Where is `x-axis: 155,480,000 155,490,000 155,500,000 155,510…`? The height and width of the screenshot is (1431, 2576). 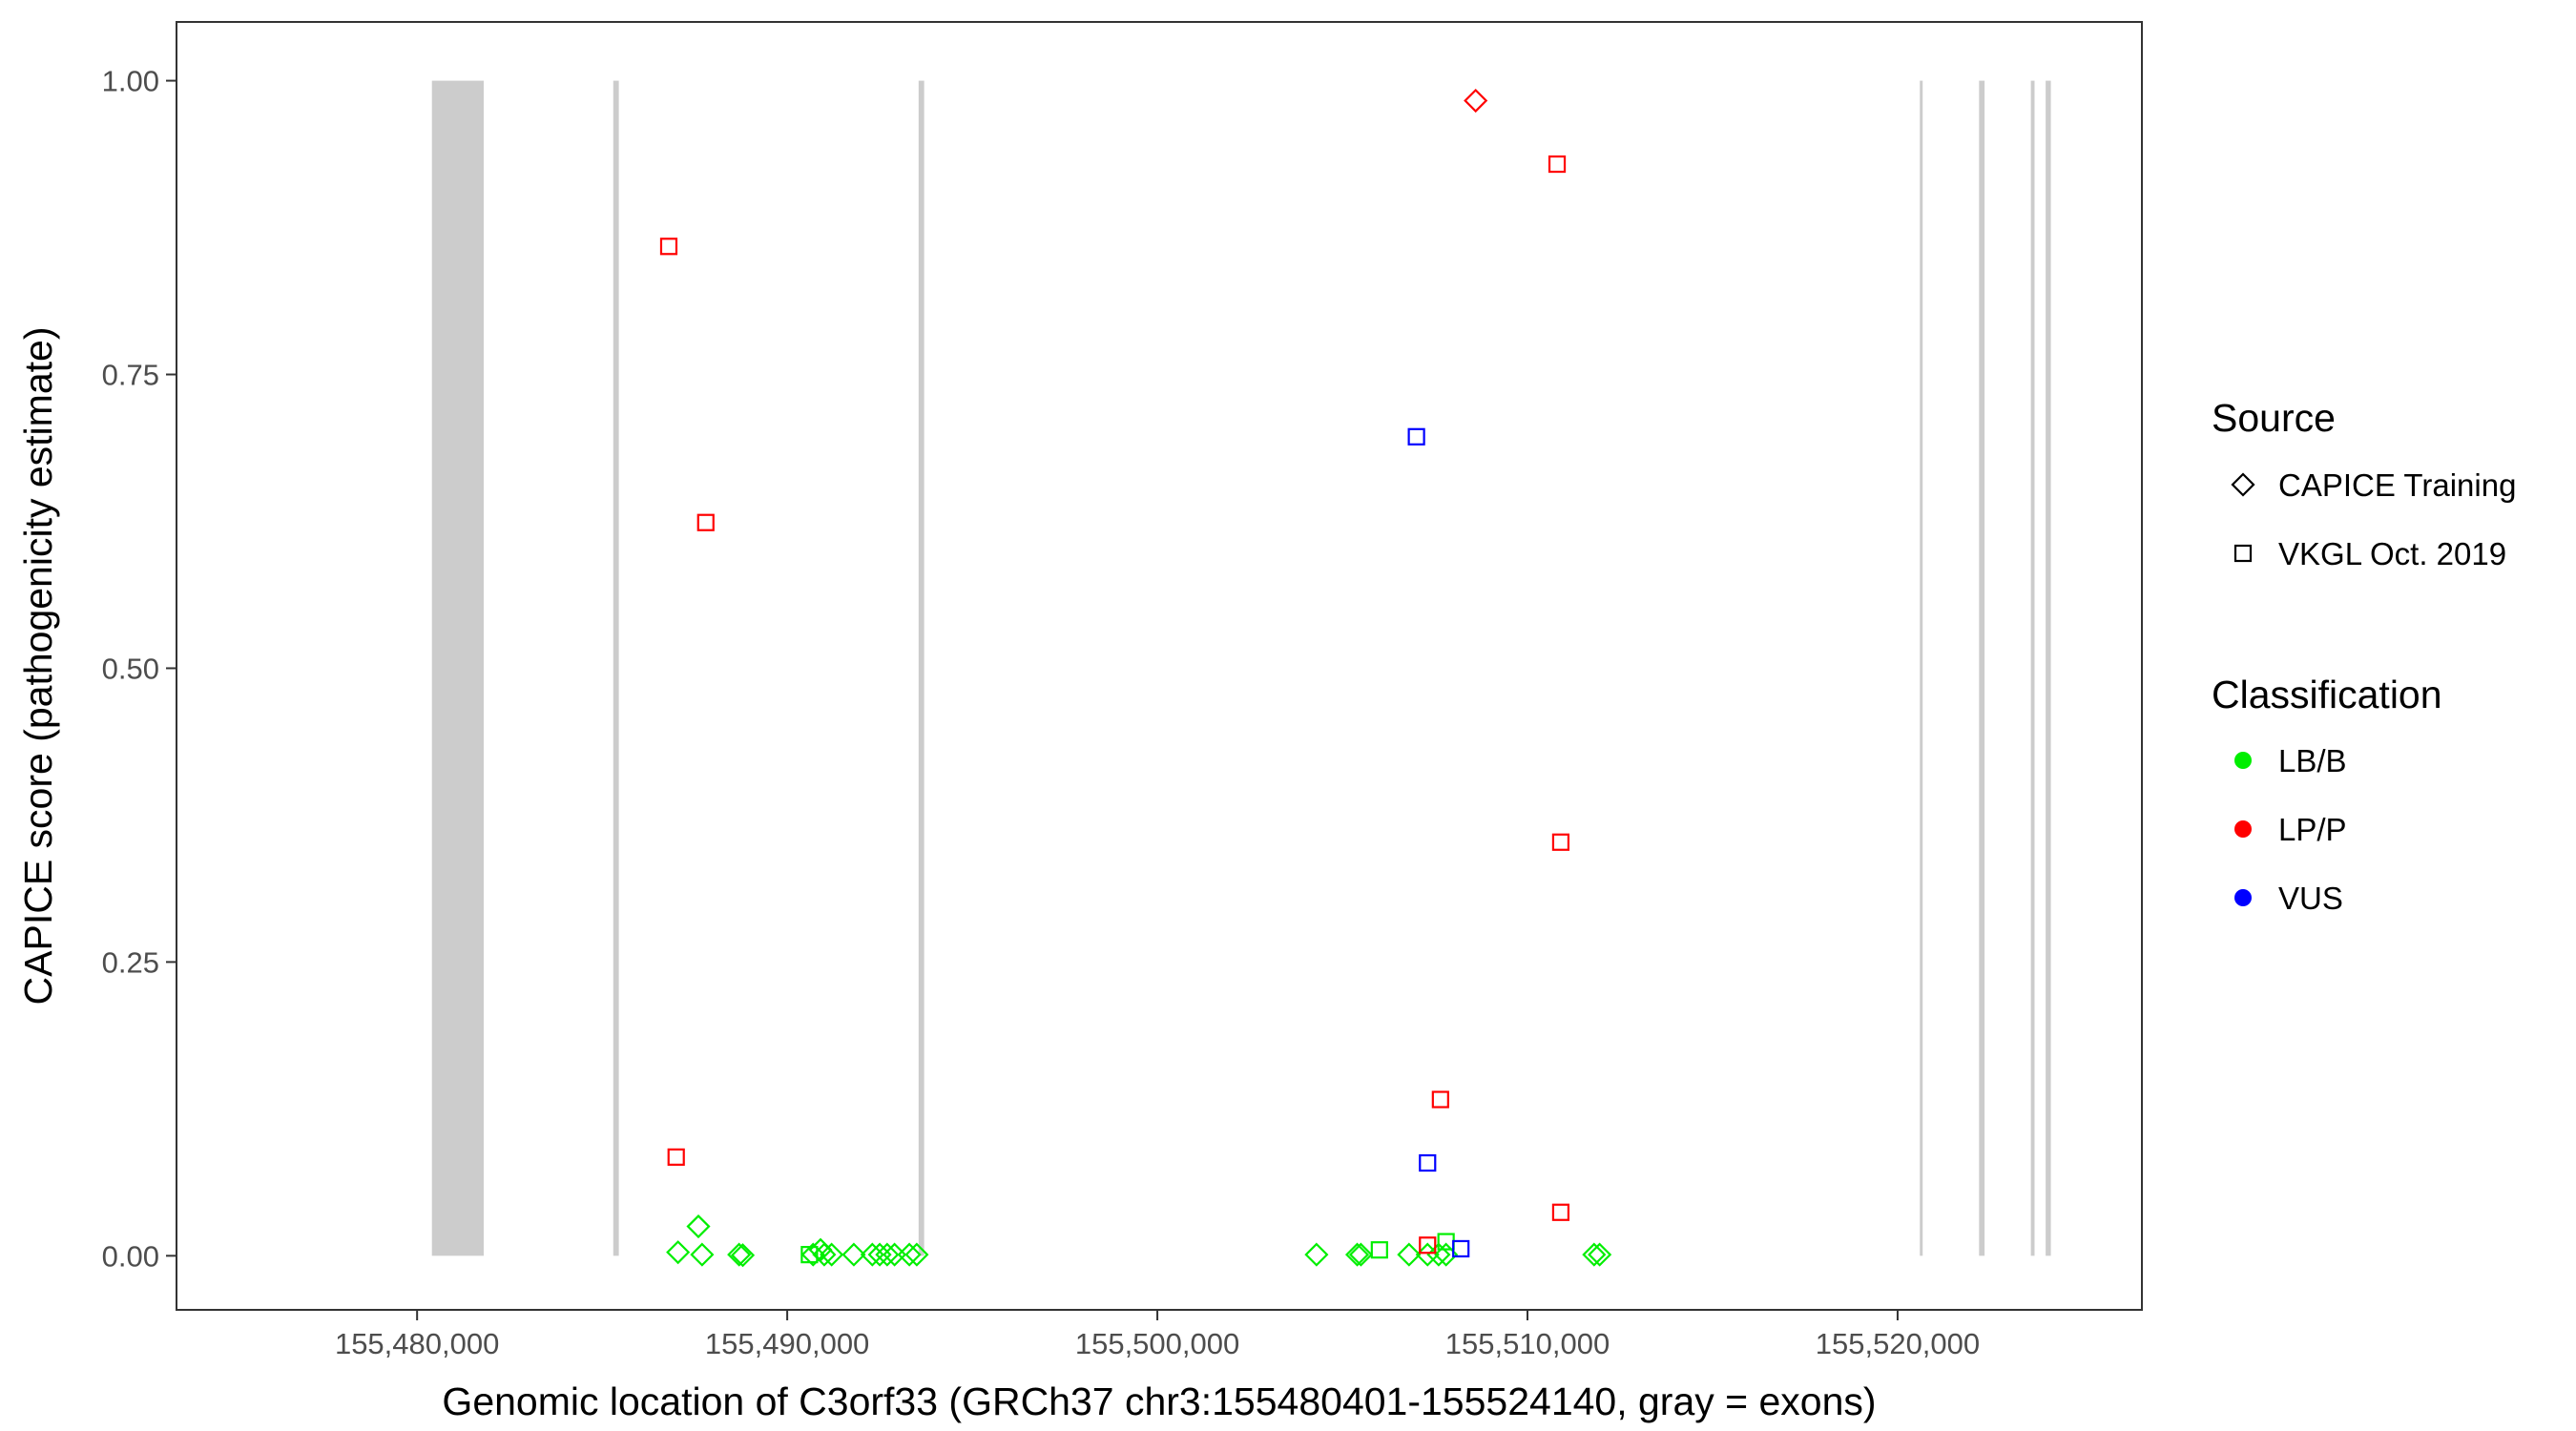 x-axis: 155,480,000 155,490,000 155,500,000 155,510… is located at coordinates (1157, 1335).